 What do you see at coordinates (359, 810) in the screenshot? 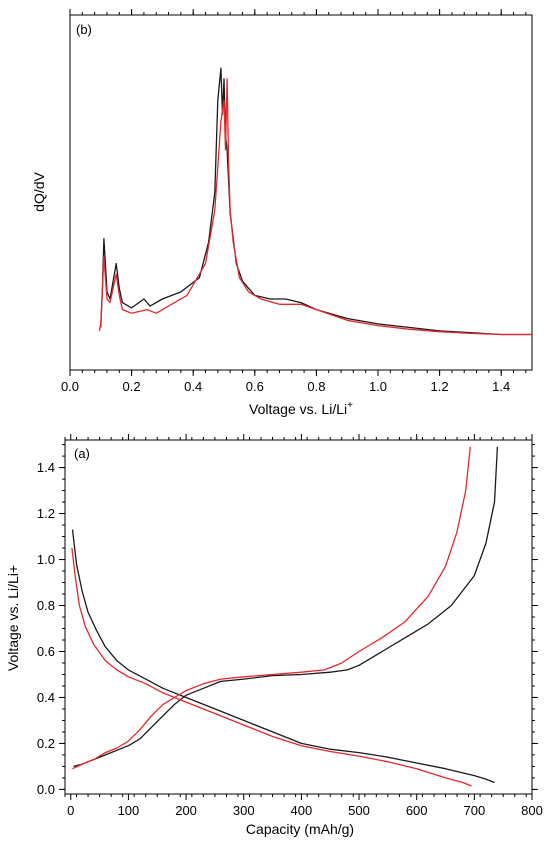
I see `a-x-tick-label: 500` at bounding box center [359, 810].